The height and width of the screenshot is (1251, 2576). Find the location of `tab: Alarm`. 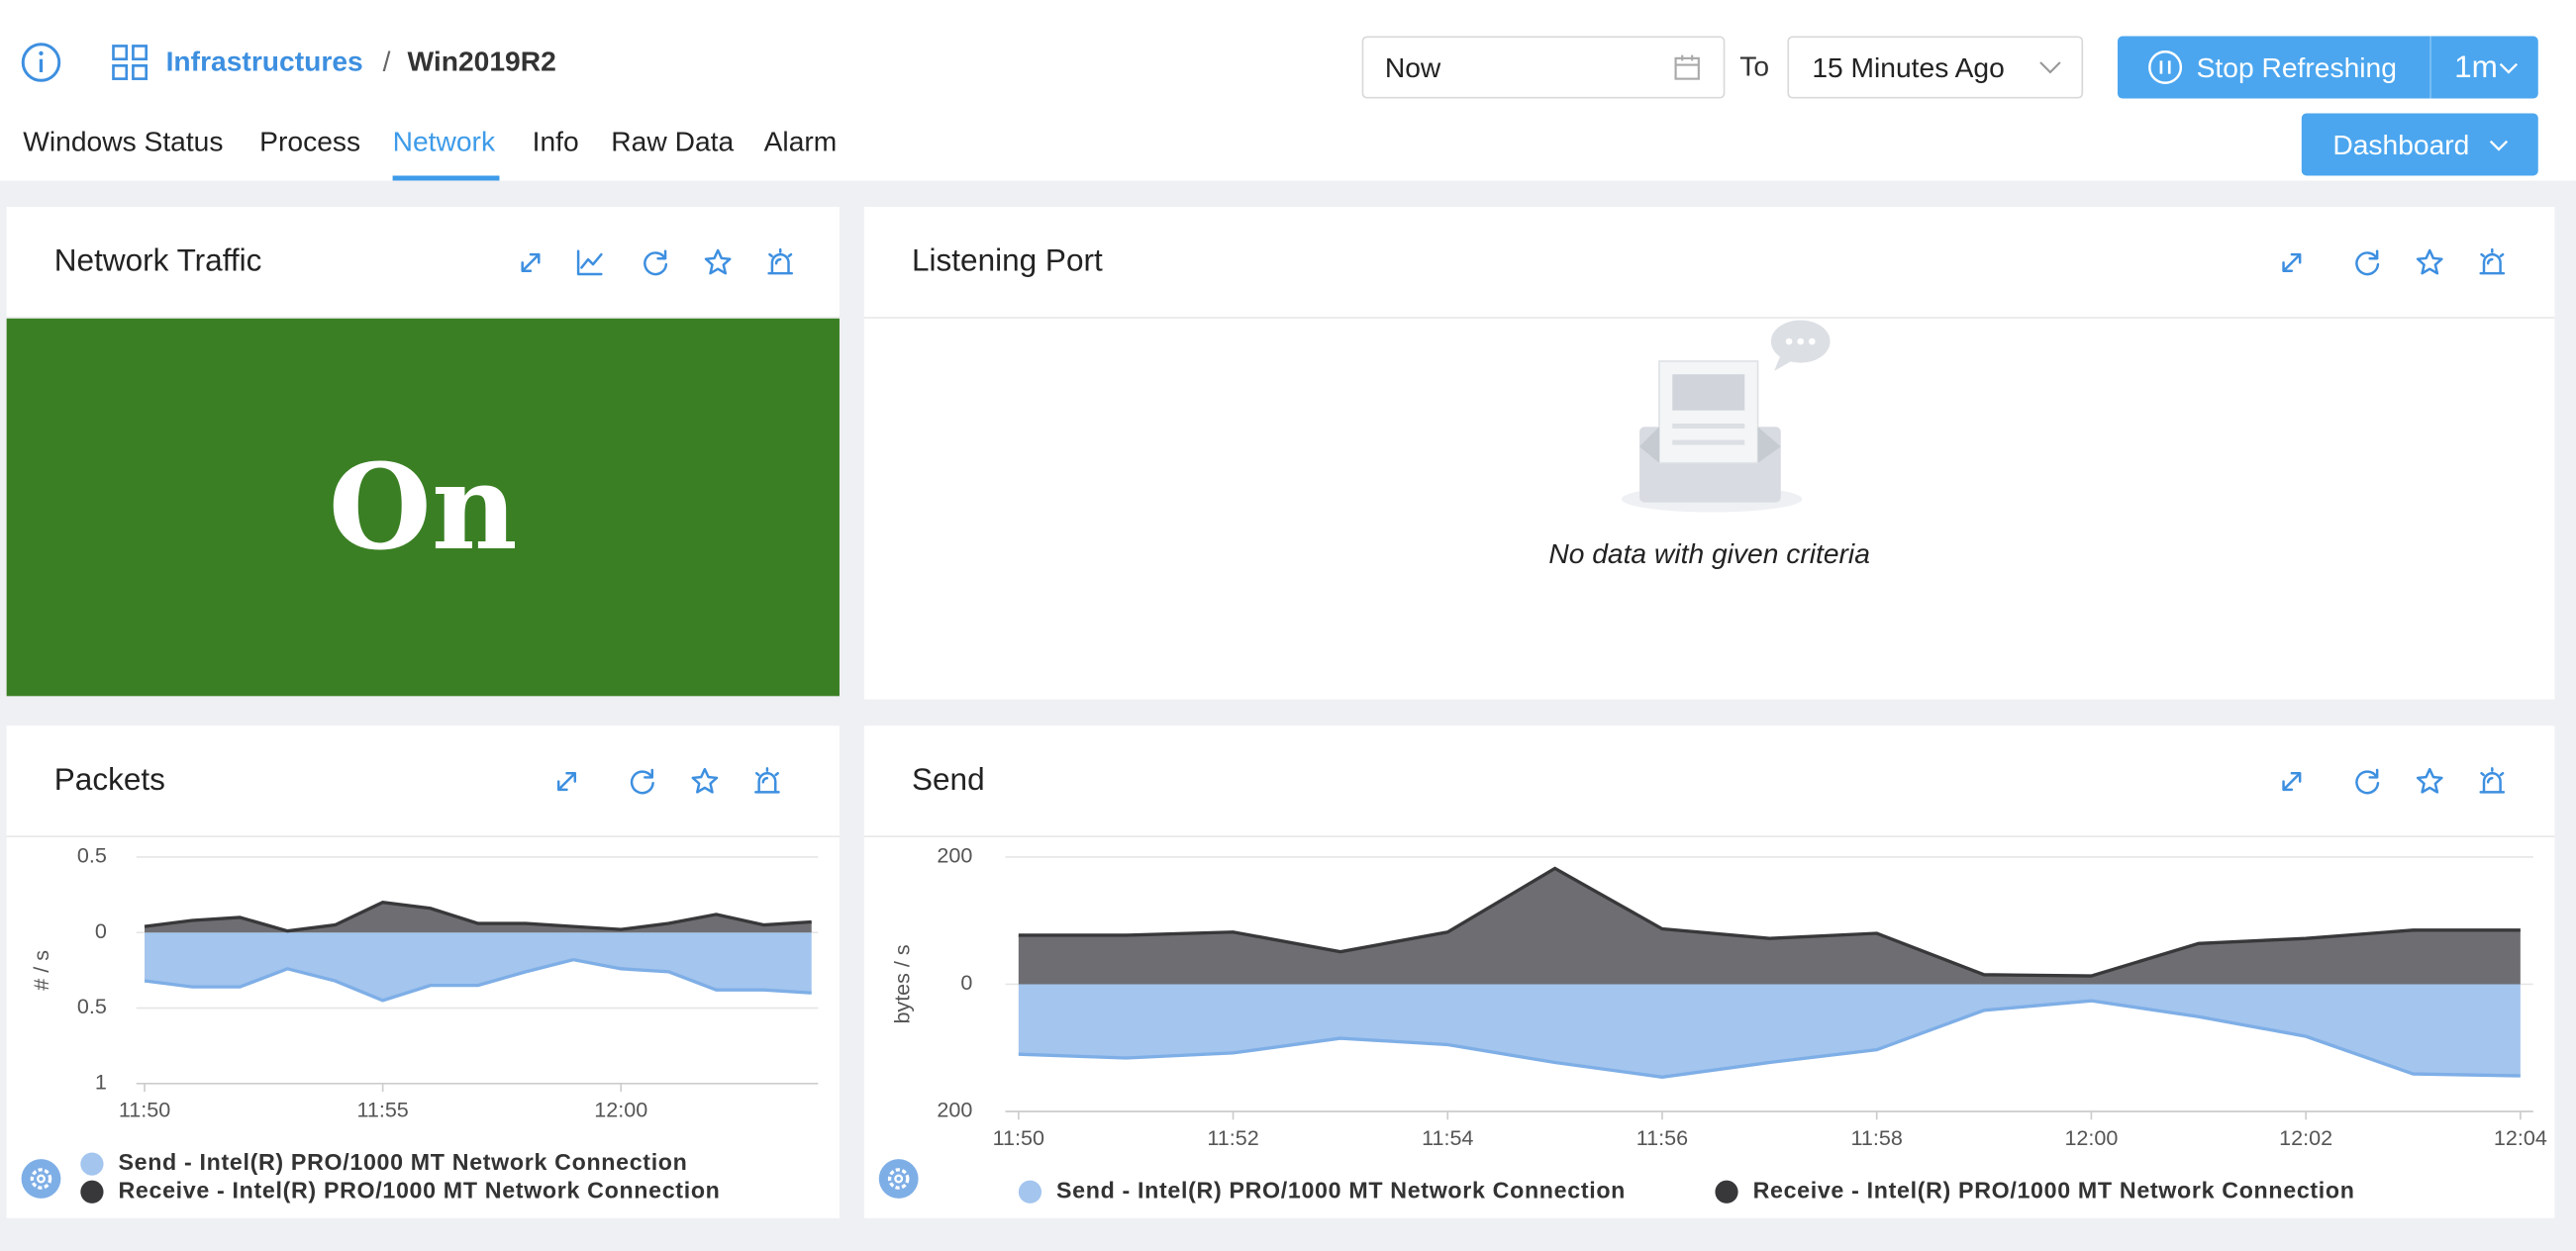

tab: Alarm is located at coordinates (801, 142).